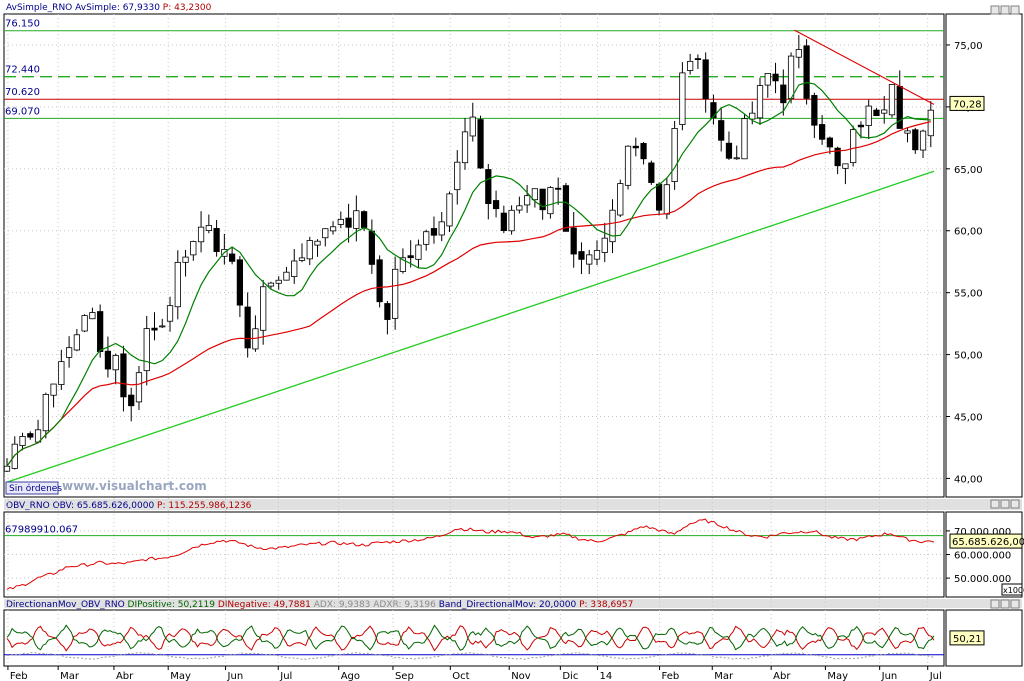 This screenshot has height=681, width=1024. What do you see at coordinates (22, 70) in the screenshot?
I see `level-label: 72.440` at bounding box center [22, 70].